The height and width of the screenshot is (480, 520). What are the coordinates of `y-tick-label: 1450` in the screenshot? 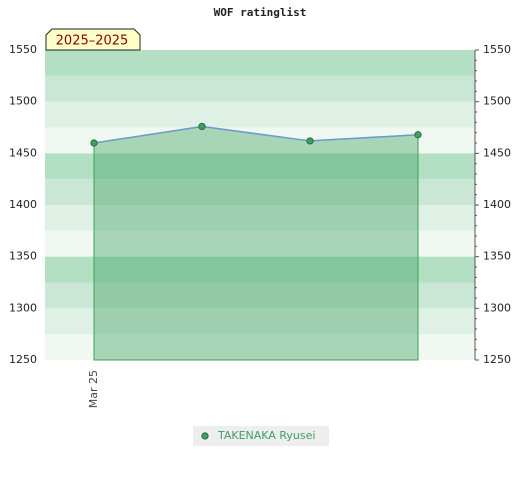 It's located at (23, 152).